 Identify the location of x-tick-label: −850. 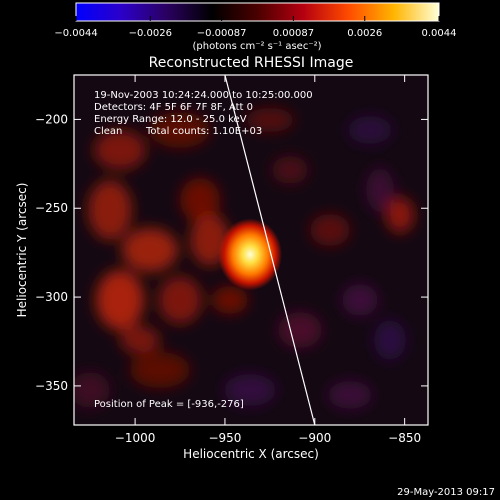
(404, 438).